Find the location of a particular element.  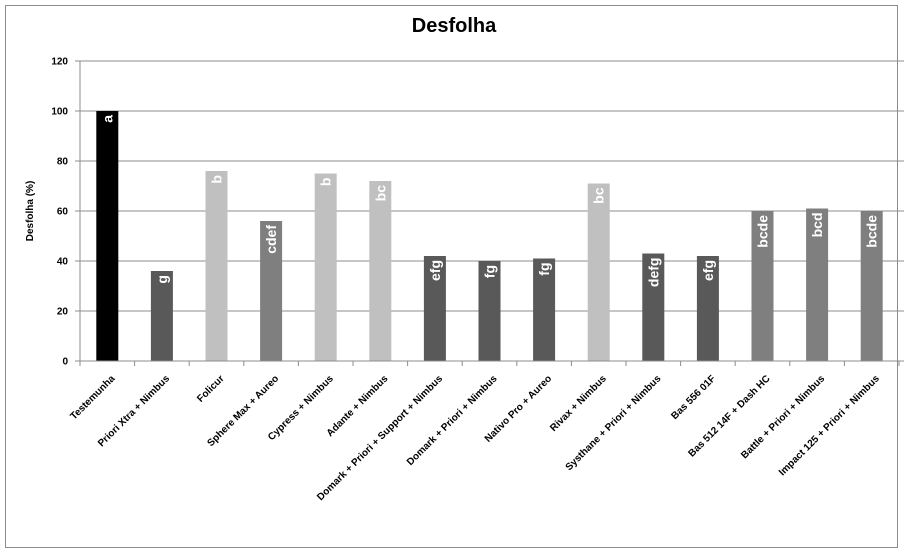

y-tick-label: 120 is located at coordinates (59, 62).